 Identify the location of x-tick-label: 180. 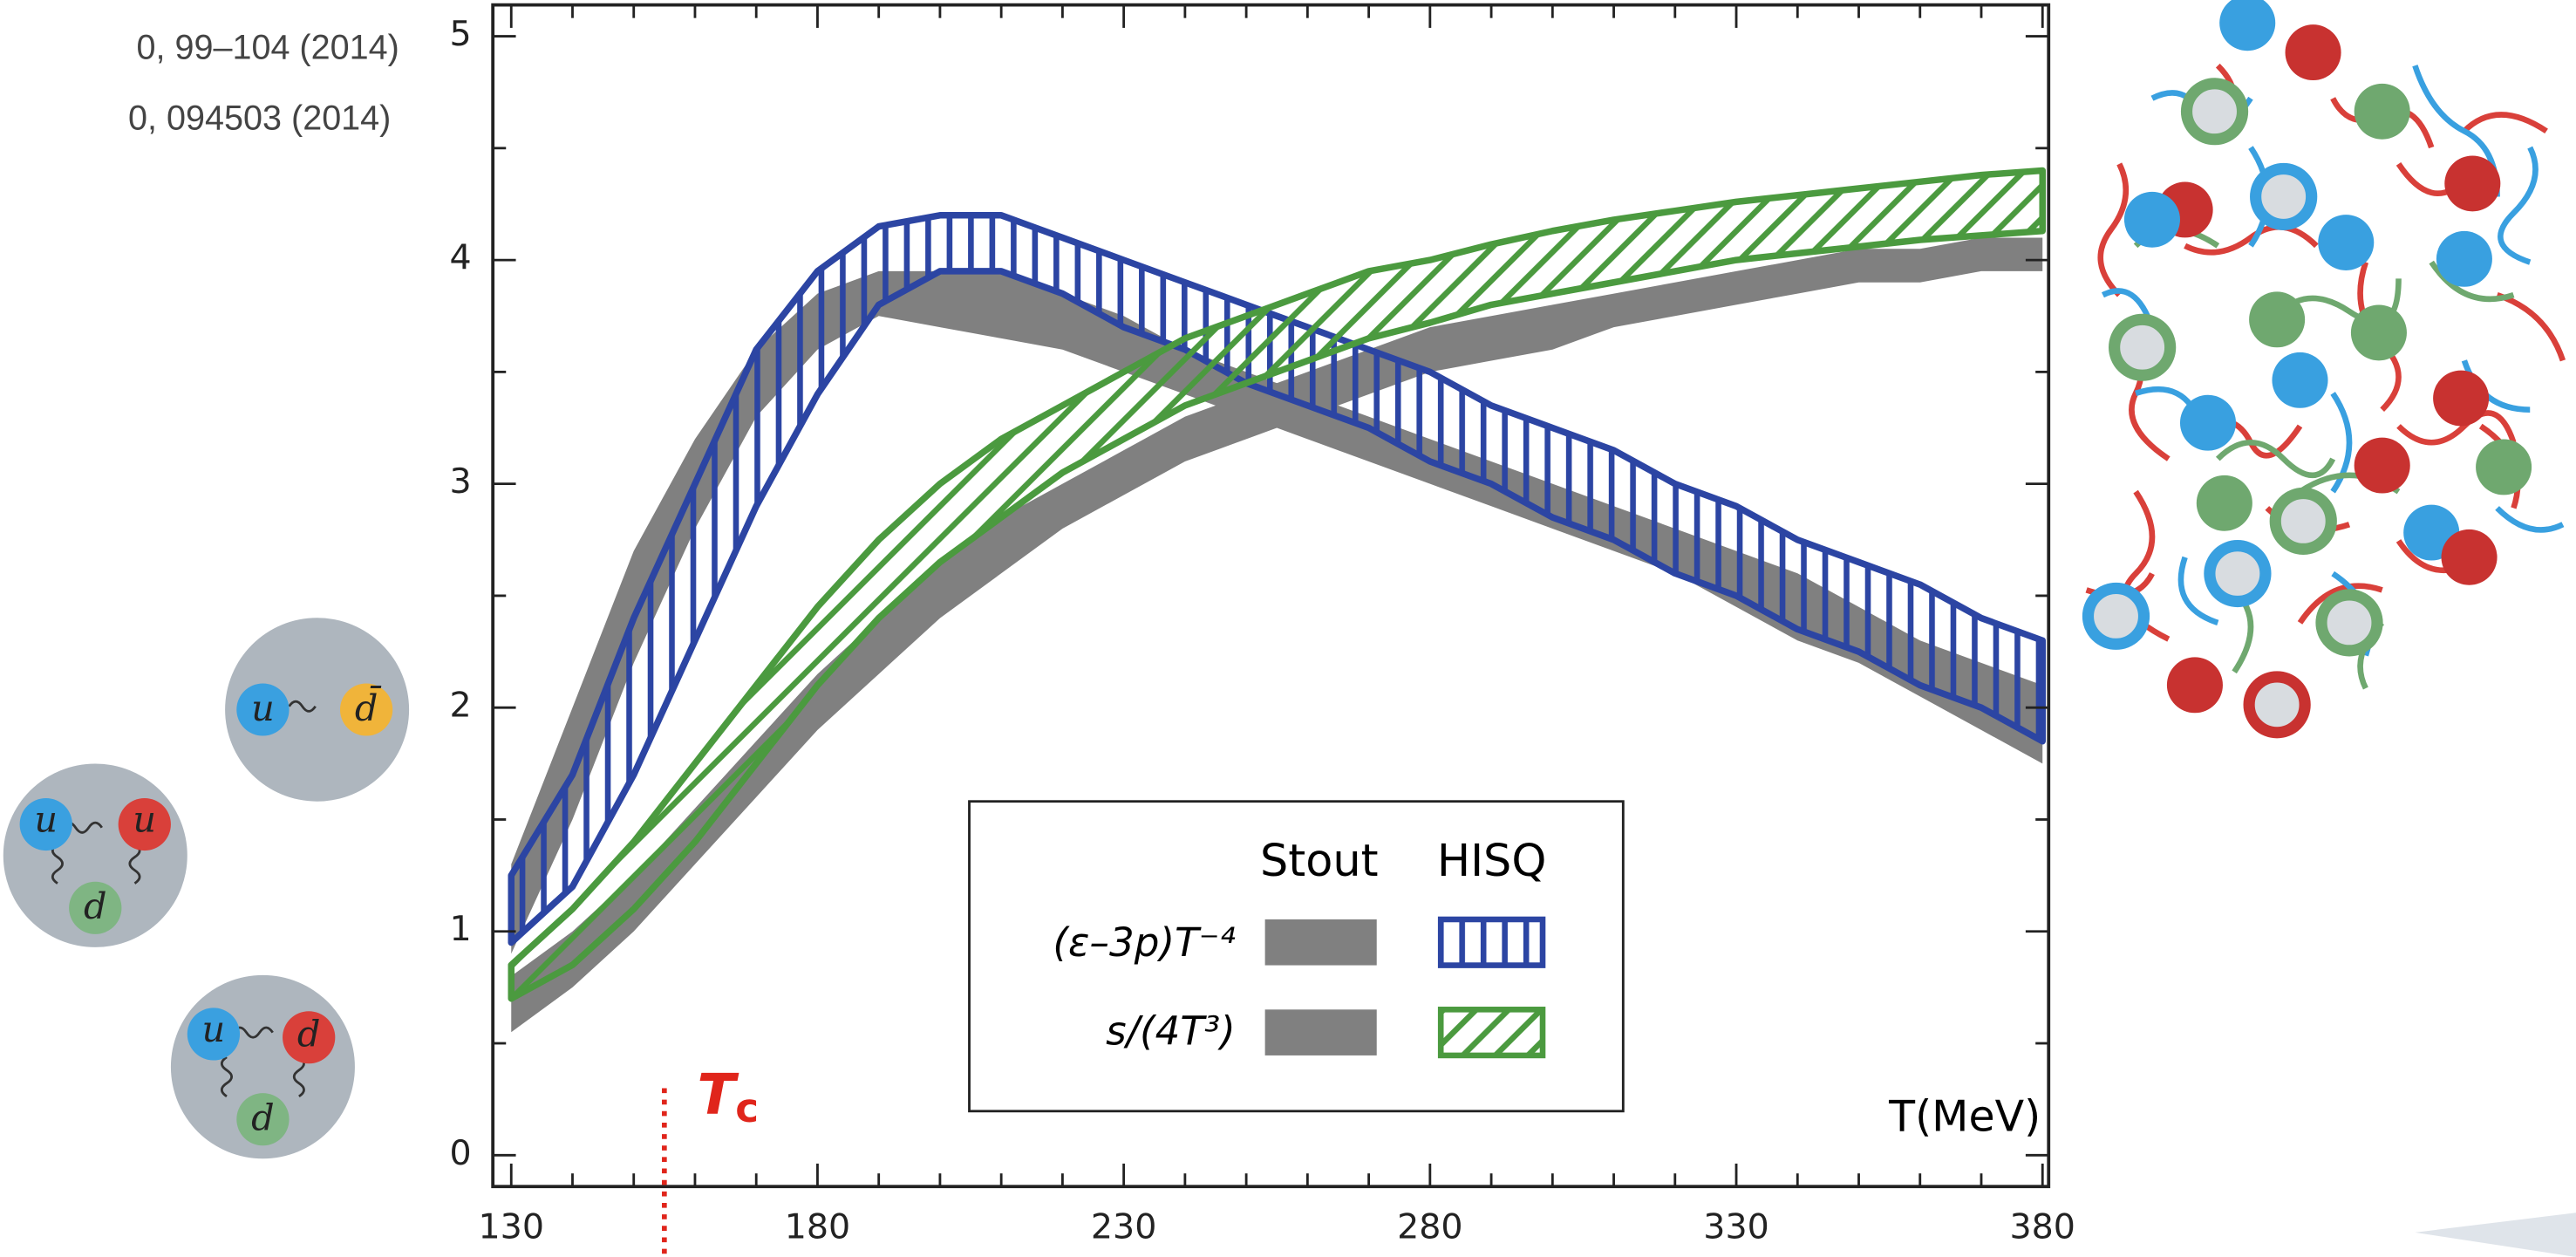
(818, 1227).